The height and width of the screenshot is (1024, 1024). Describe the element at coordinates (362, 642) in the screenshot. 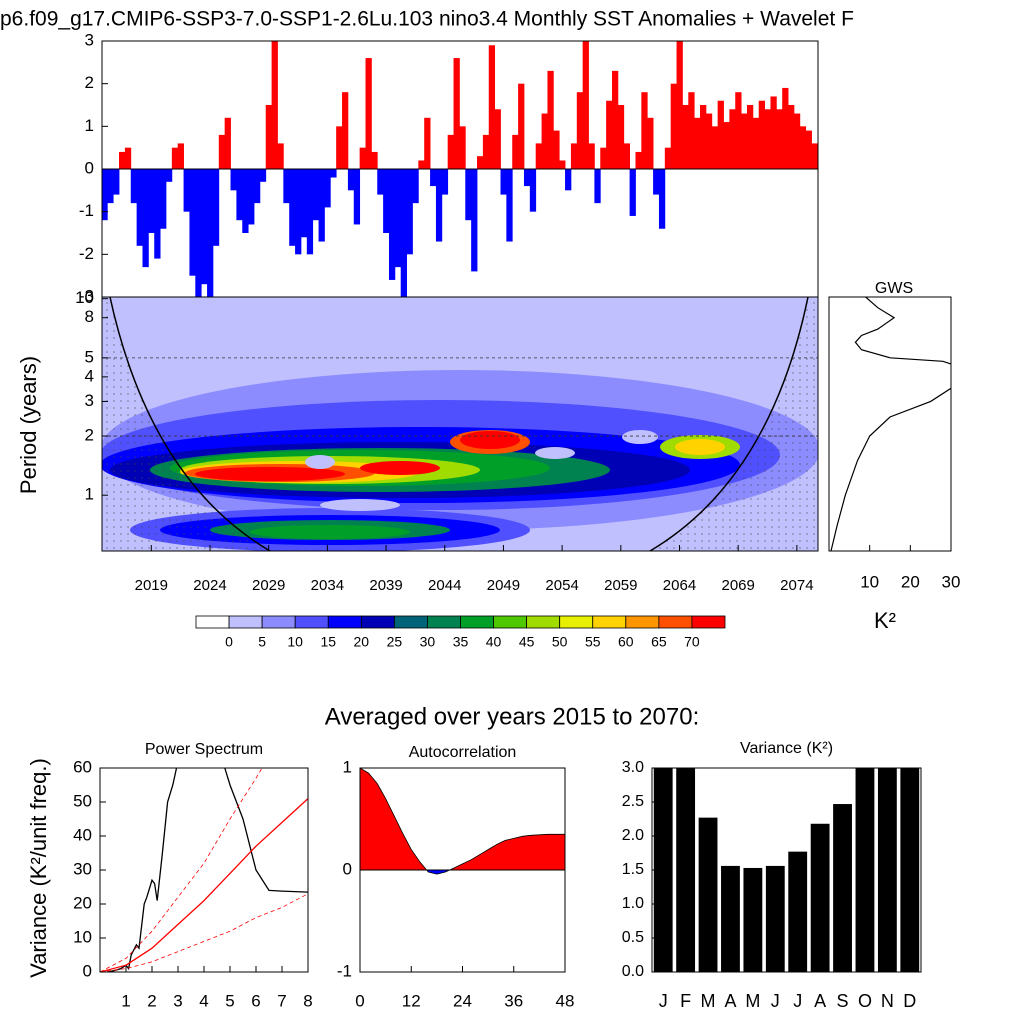

I see `colorbar-label: 20` at that location.